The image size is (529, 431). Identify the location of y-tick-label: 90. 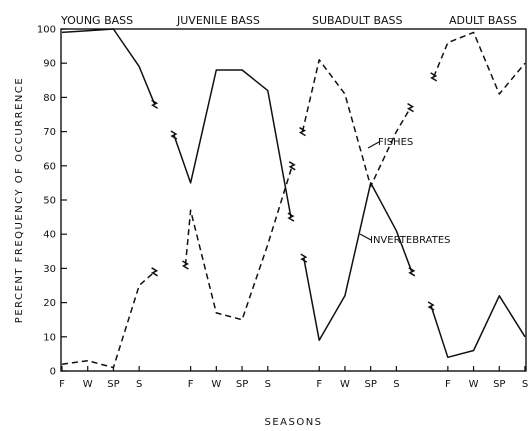
(49, 64).